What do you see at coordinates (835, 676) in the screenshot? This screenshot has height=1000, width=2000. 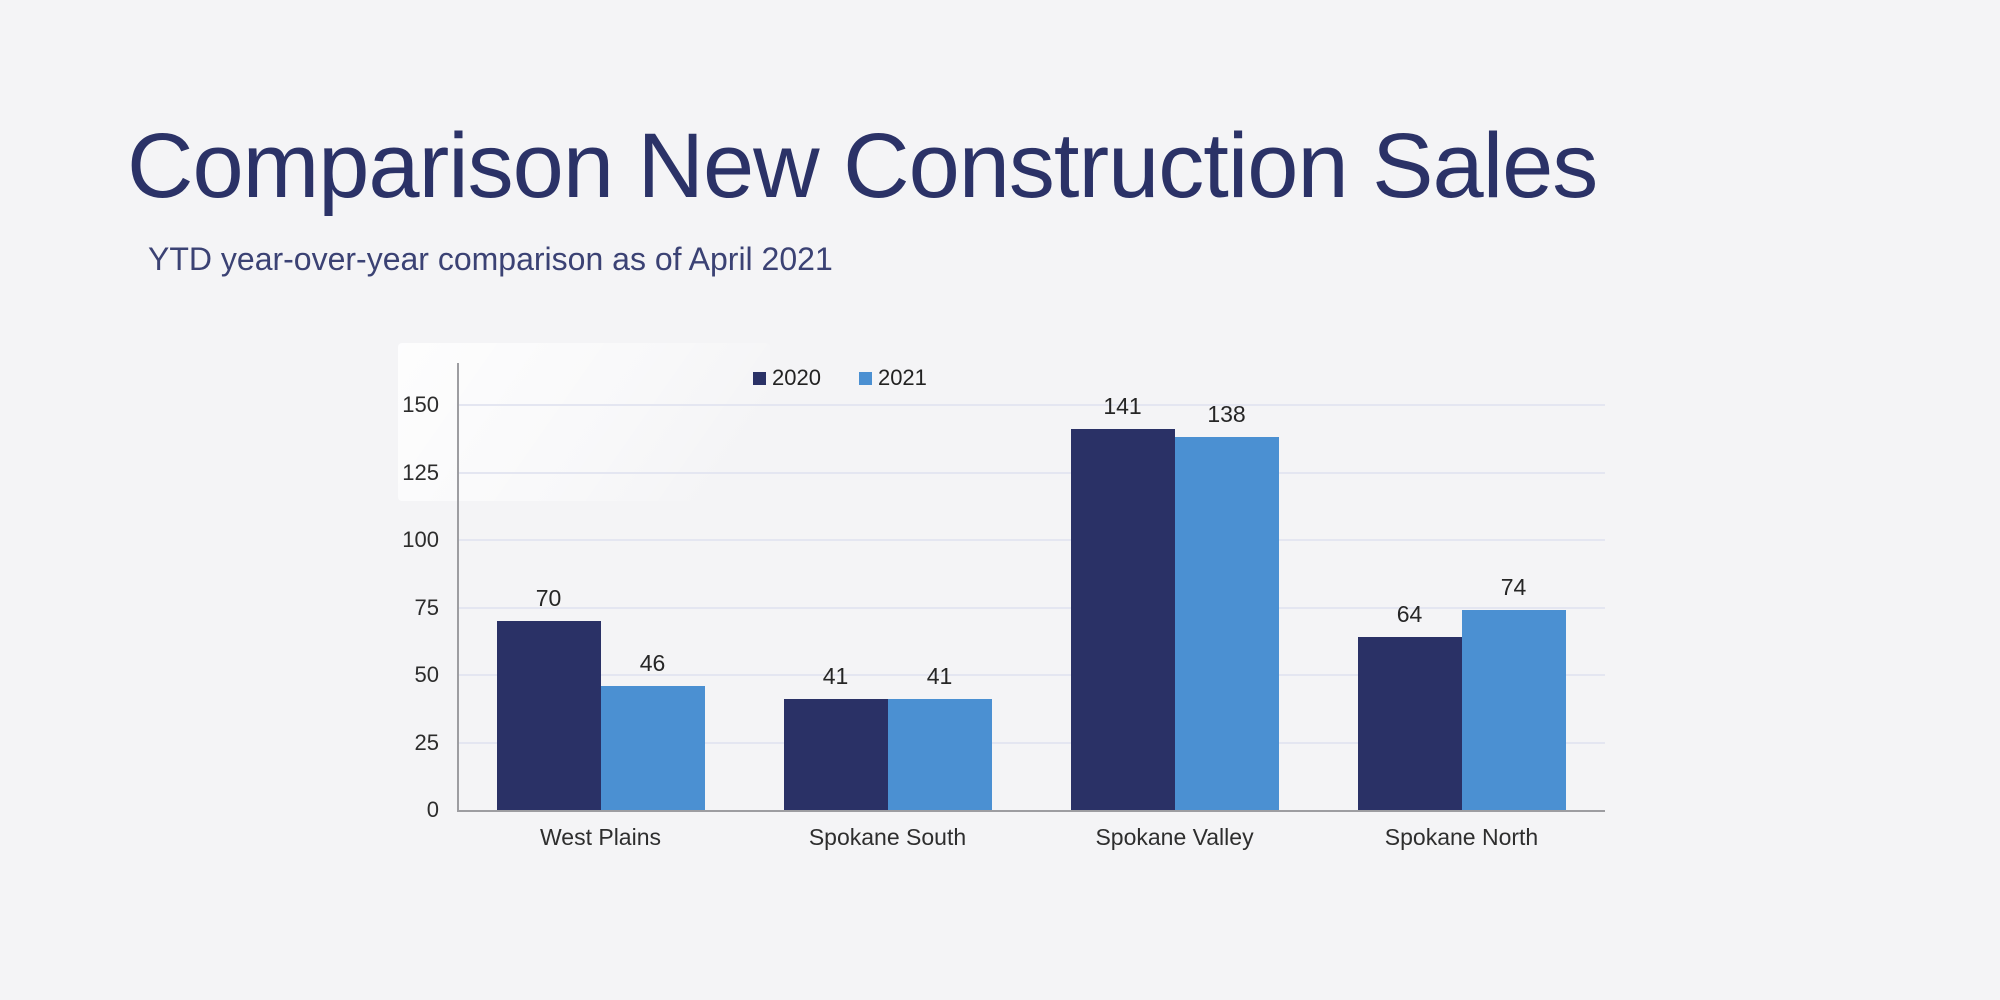 I see `value-label-2020-spokane-south: 41` at bounding box center [835, 676].